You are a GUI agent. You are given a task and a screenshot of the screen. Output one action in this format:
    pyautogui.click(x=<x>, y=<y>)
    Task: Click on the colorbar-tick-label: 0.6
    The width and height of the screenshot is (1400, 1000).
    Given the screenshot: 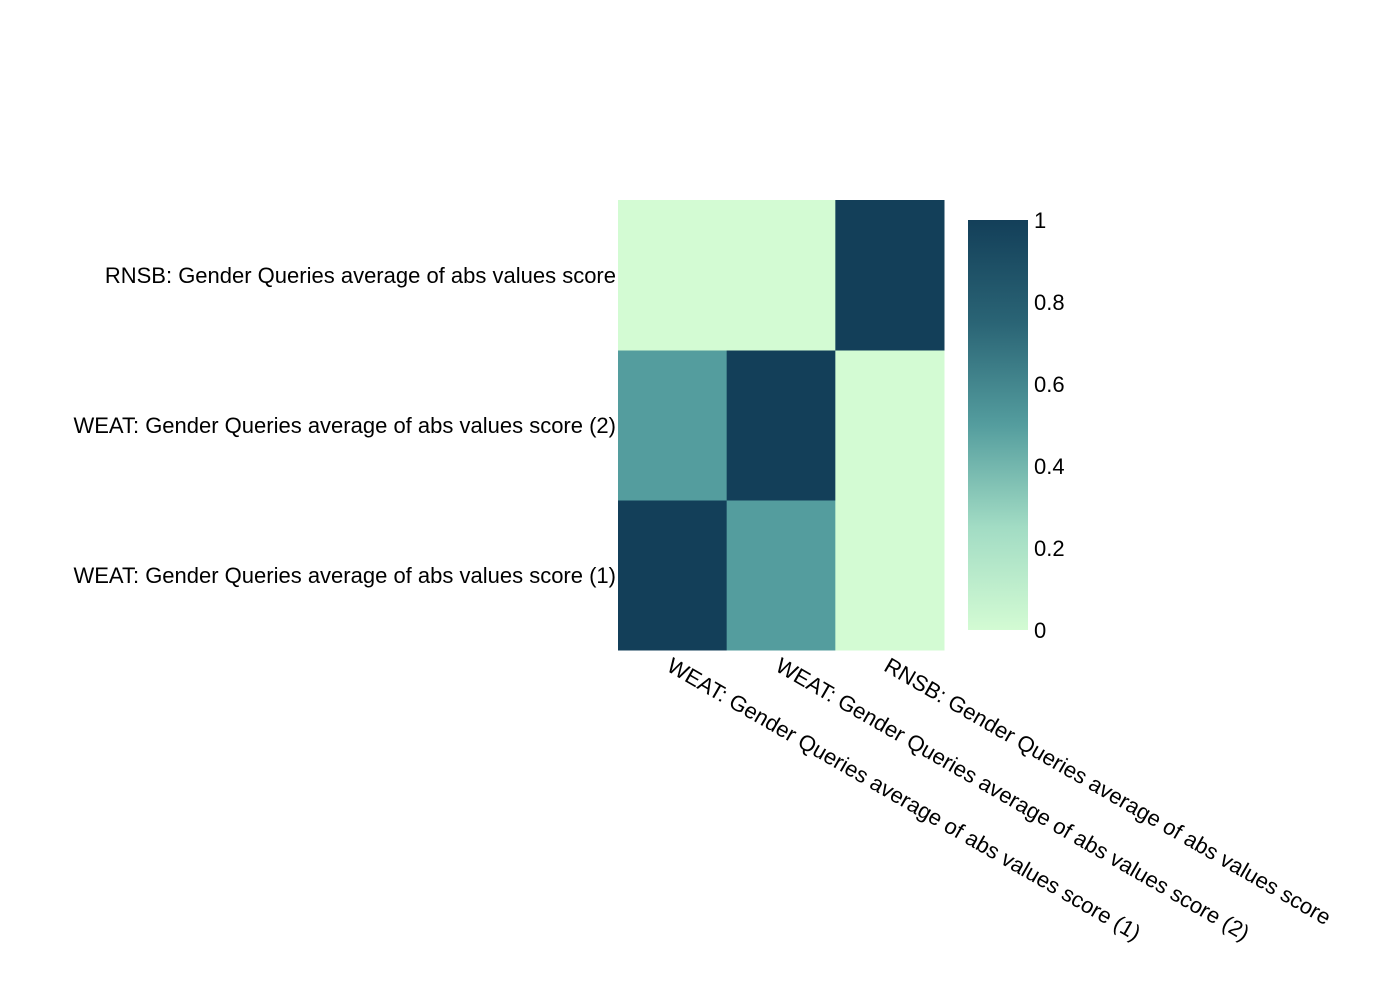 What is the action you would take?
    pyautogui.click(x=1049, y=384)
    